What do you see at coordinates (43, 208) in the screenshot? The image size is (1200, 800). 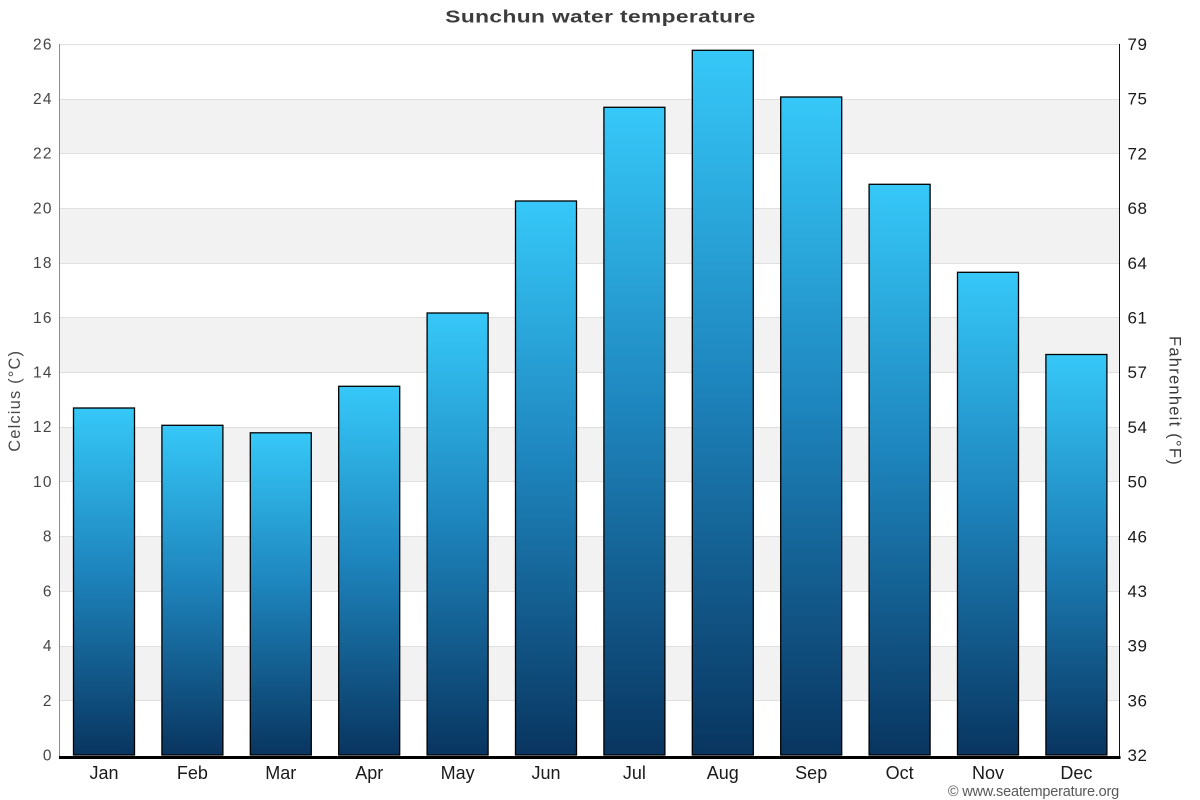 I see `svg-text: 20` at bounding box center [43, 208].